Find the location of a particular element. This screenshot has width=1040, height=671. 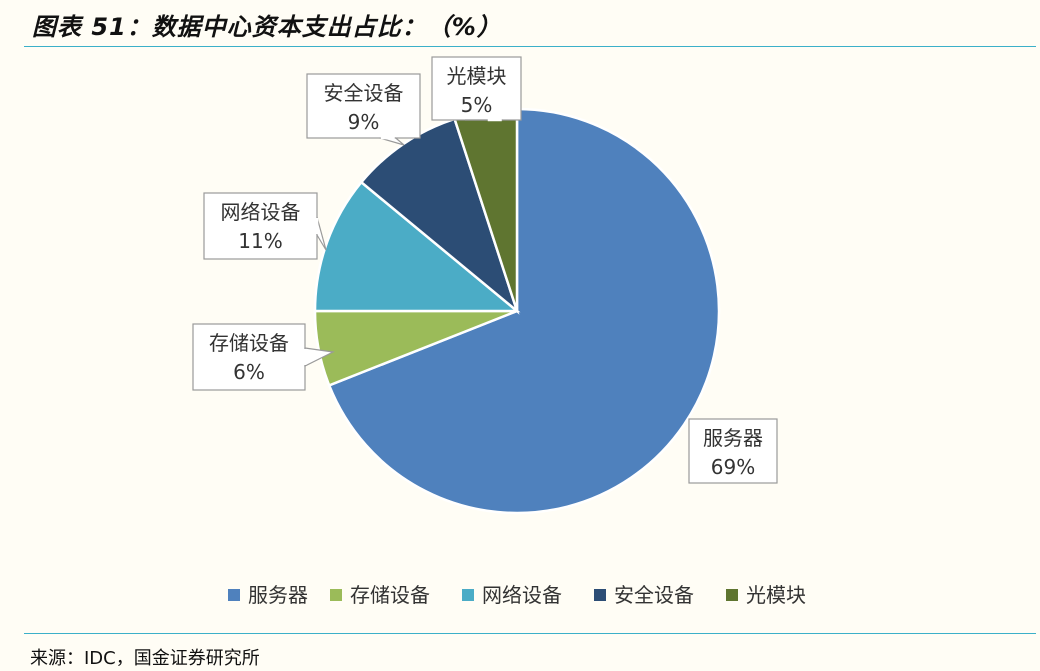

figure-source: 来源：IDC，国金证券研究所 is located at coordinates (145, 658).